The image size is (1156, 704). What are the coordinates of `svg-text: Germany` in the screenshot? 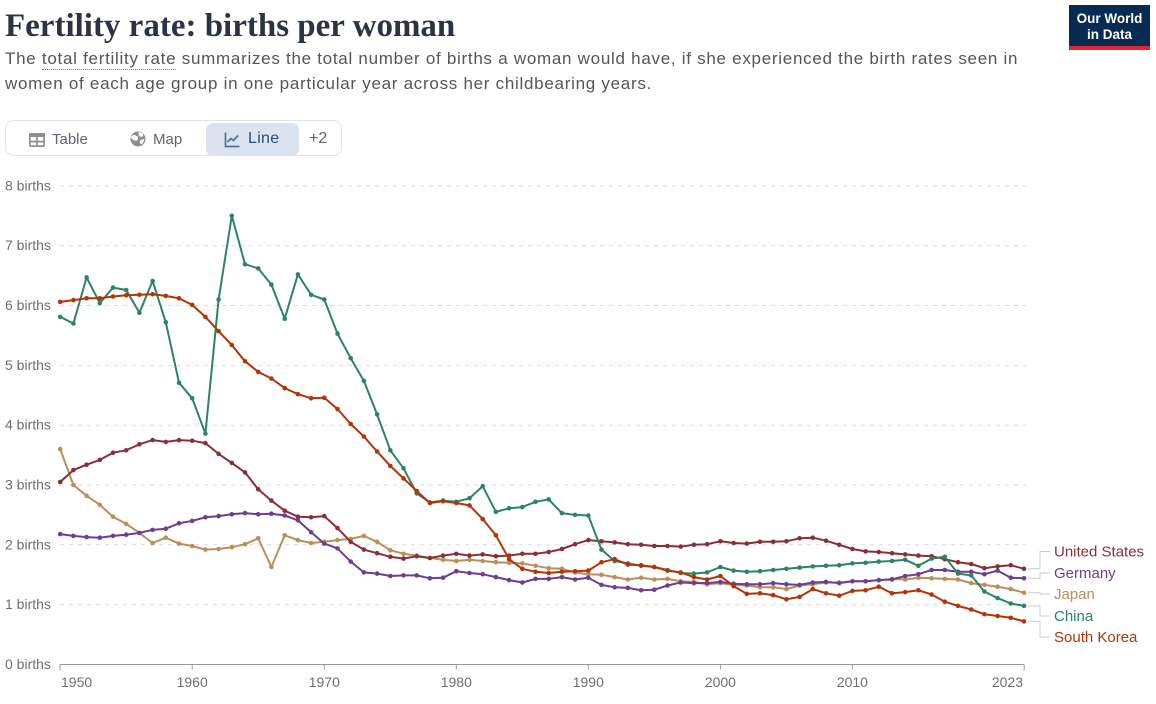 It's located at (1085, 573).